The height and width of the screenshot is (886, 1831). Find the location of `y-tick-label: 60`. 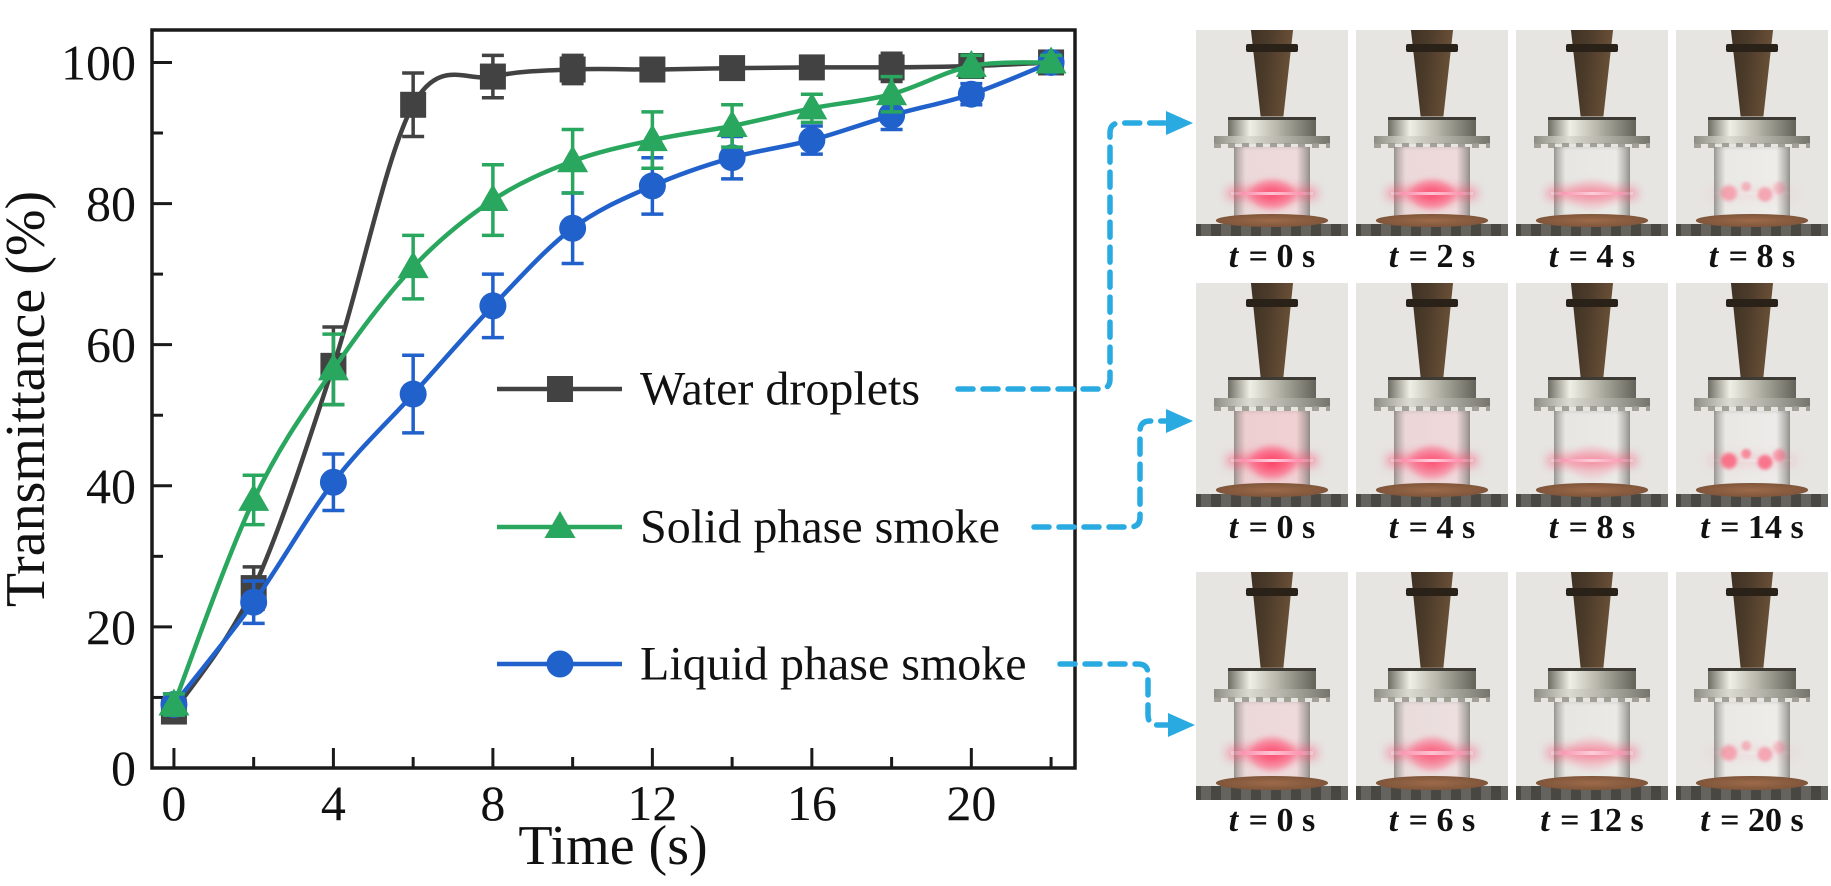

y-tick-label: 60 is located at coordinates (111, 345).